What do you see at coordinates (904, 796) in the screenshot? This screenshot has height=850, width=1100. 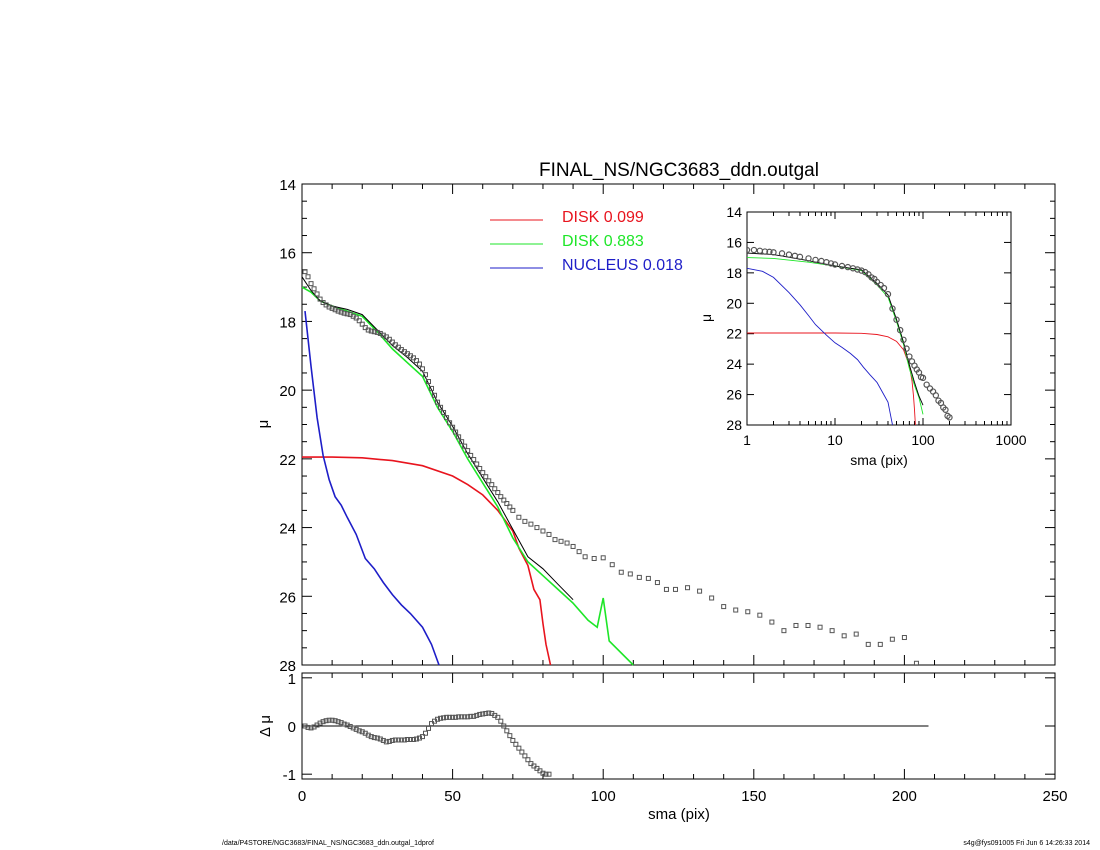 I see `residual-x-tick-label: 200` at bounding box center [904, 796].